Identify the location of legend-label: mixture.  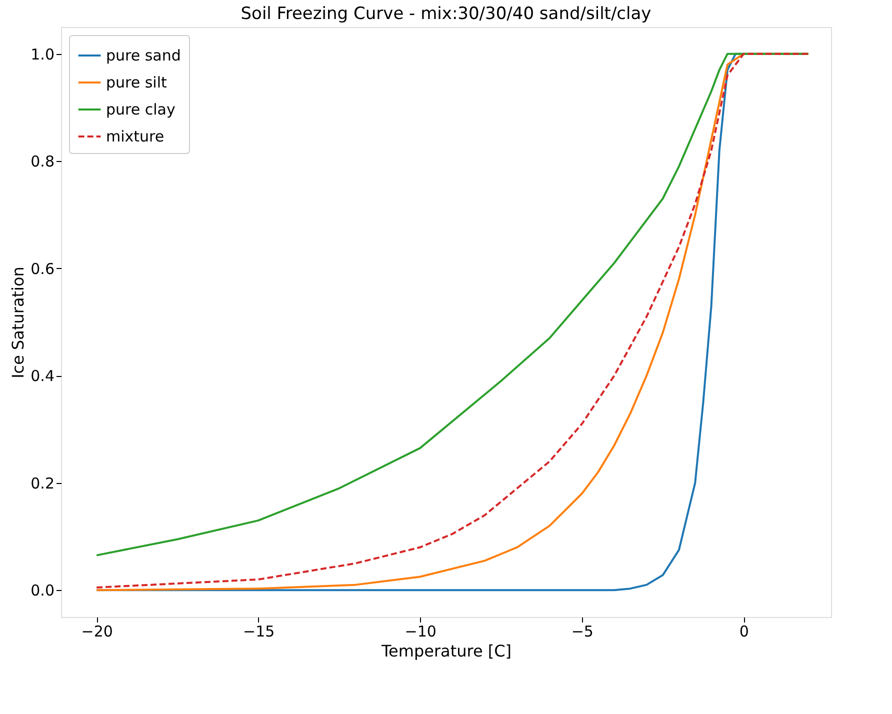
(135, 137).